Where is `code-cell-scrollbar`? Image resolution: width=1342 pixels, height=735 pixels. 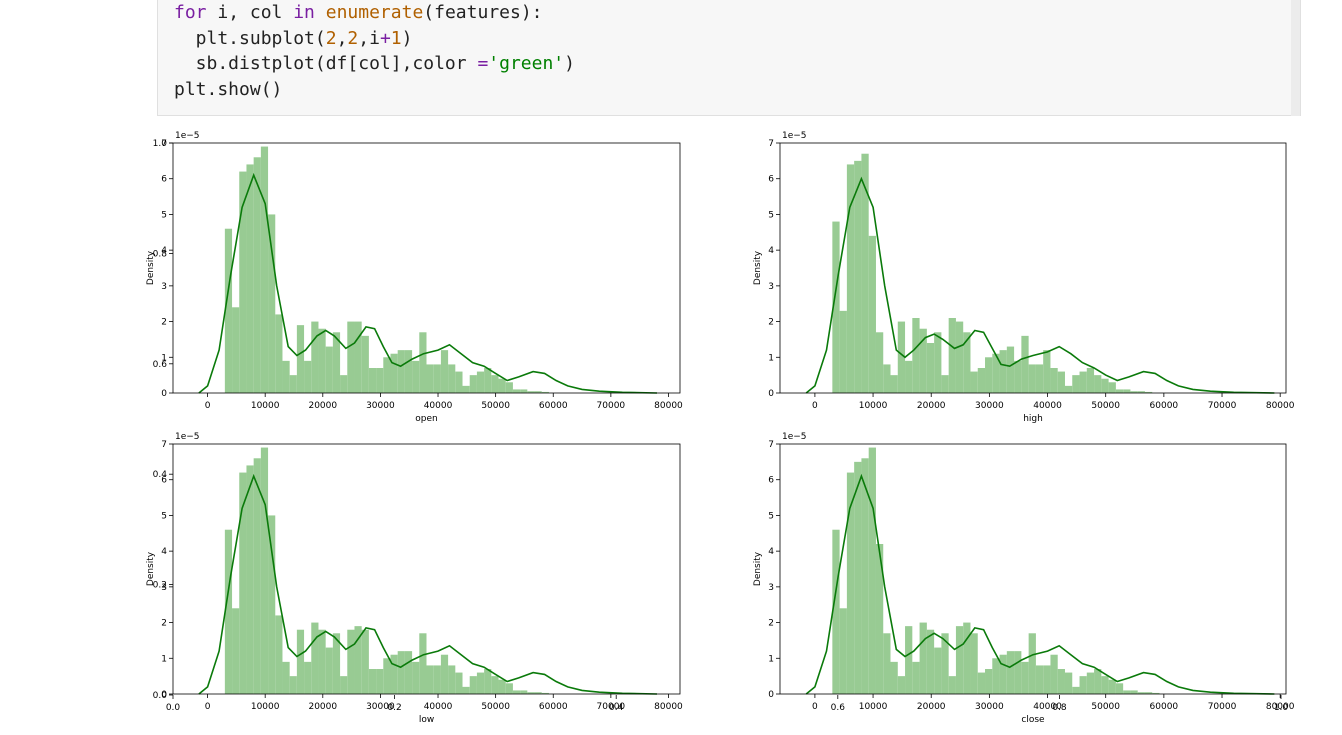
code-cell-scrollbar is located at coordinates (1295, 58).